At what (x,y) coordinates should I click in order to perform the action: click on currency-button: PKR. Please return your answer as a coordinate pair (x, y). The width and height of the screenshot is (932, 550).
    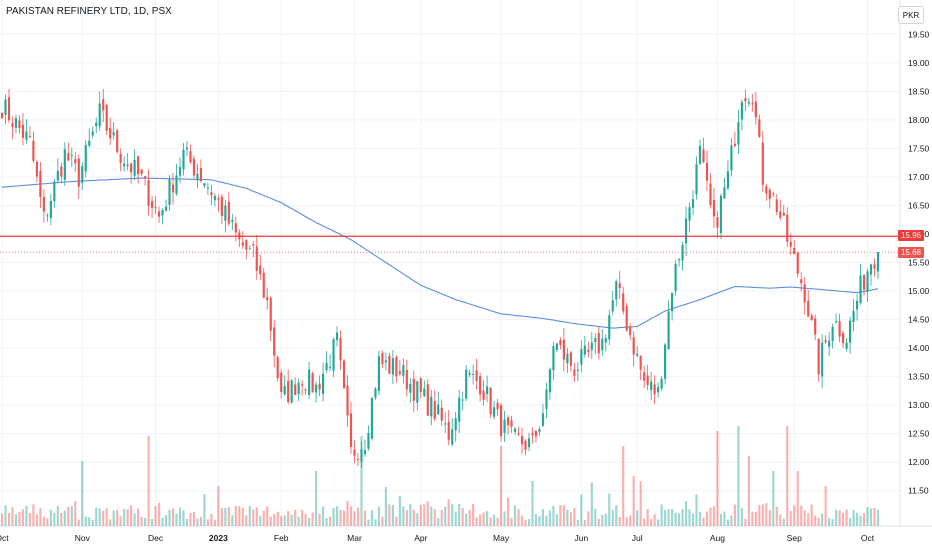
    Looking at the image, I should click on (911, 15).